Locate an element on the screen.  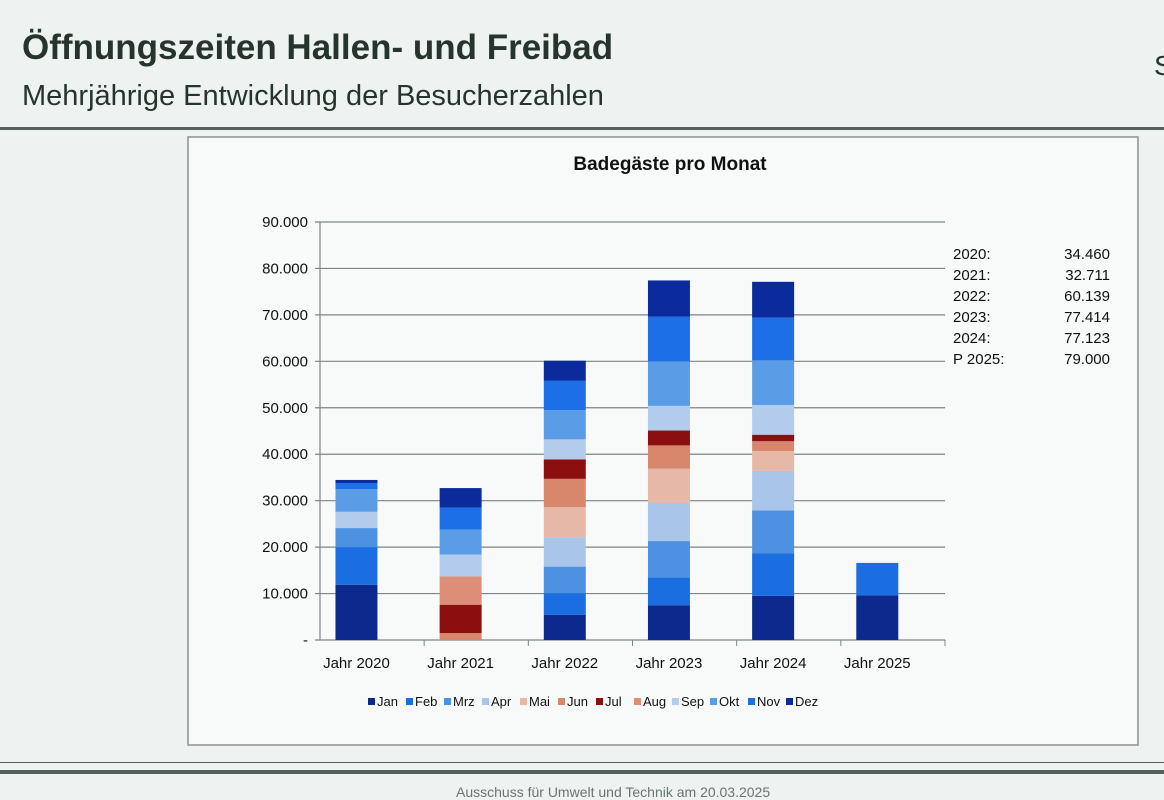
legend-label: Apr is located at coordinates (501, 701).